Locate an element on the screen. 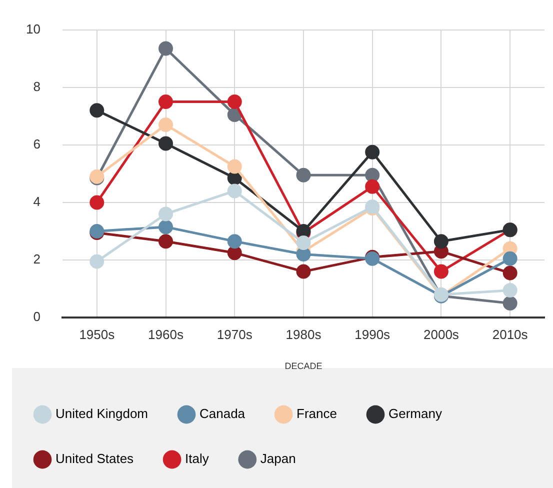  x-tick-label: 1980s is located at coordinates (304, 334).